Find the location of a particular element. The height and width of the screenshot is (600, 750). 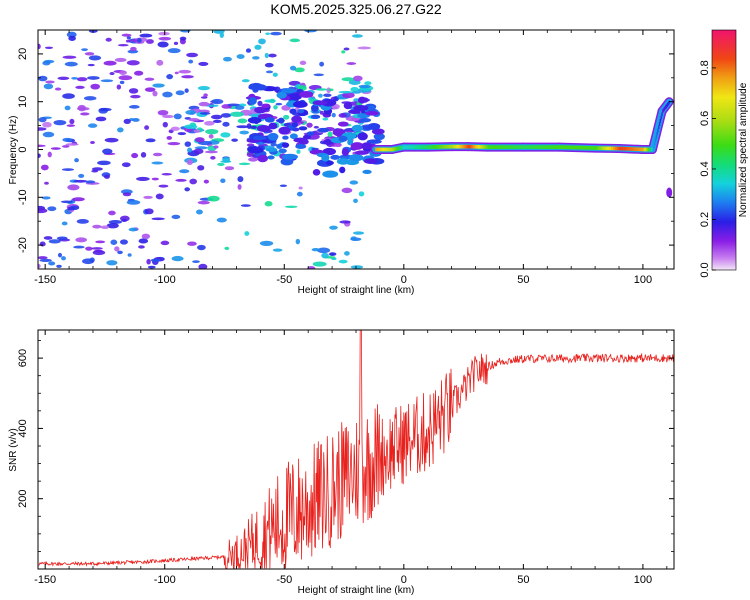

snr-x-title: Height of straight line (km) is located at coordinates (356, 590).